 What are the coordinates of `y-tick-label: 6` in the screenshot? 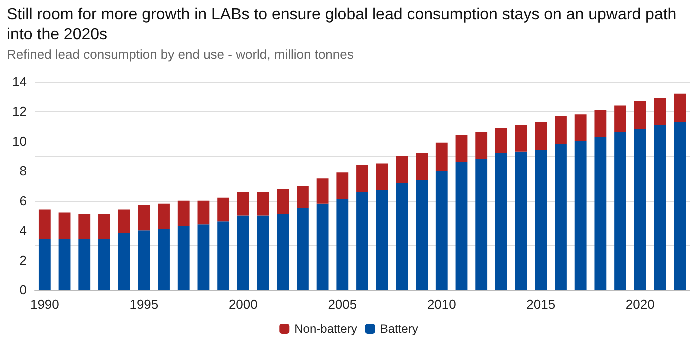 It's located at (23, 200).